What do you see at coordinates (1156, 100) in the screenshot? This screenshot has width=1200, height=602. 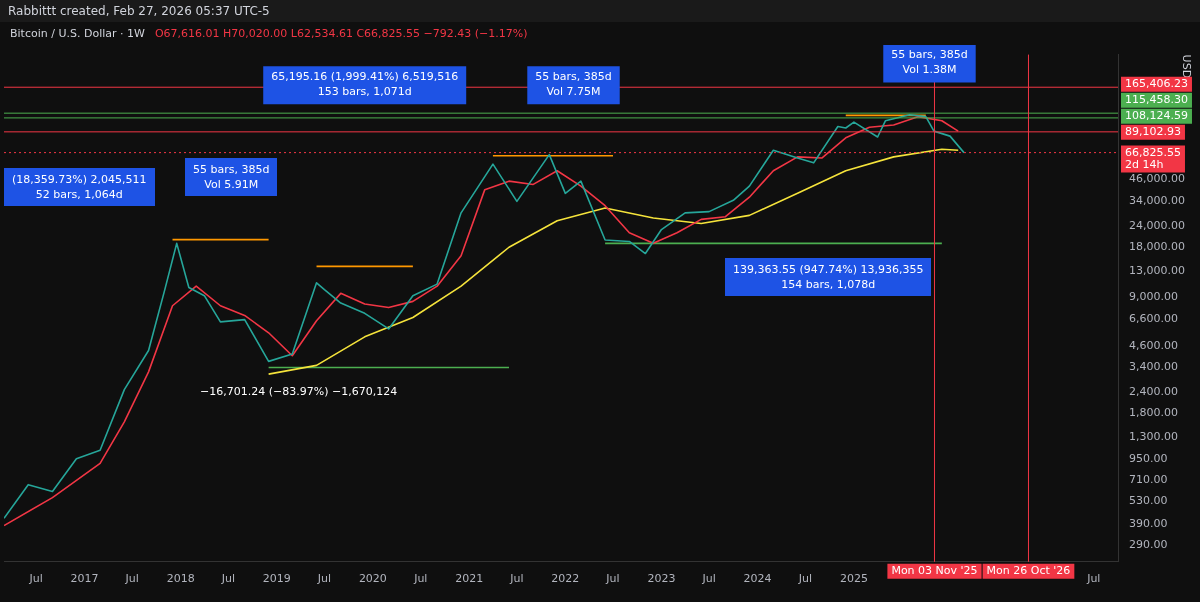 I see `ref-line-label: 115,458.30` at bounding box center [1156, 100].